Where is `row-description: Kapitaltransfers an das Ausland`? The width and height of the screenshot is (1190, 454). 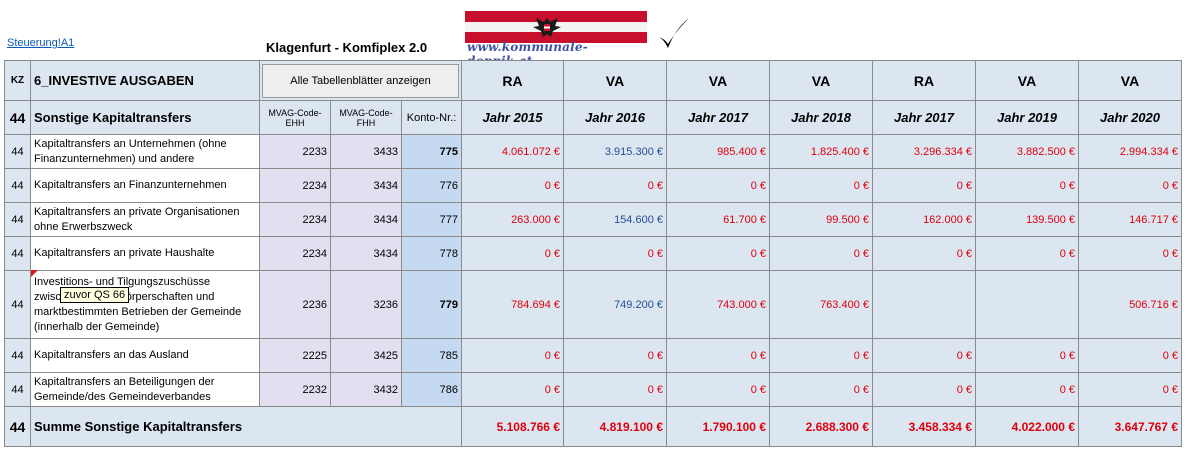
row-description: Kapitaltransfers an das Ausland is located at coordinates (145, 355).